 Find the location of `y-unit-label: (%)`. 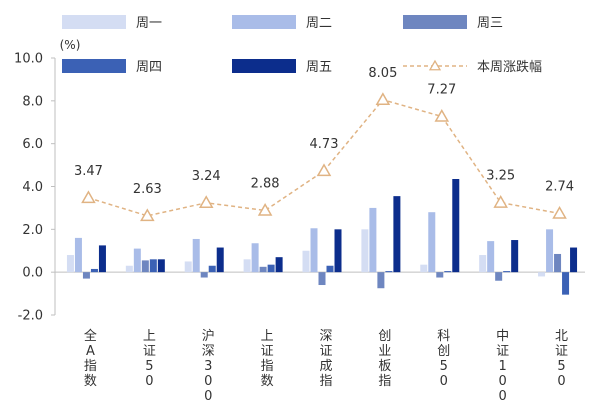

y-unit-label: (%) is located at coordinates (70, 45).